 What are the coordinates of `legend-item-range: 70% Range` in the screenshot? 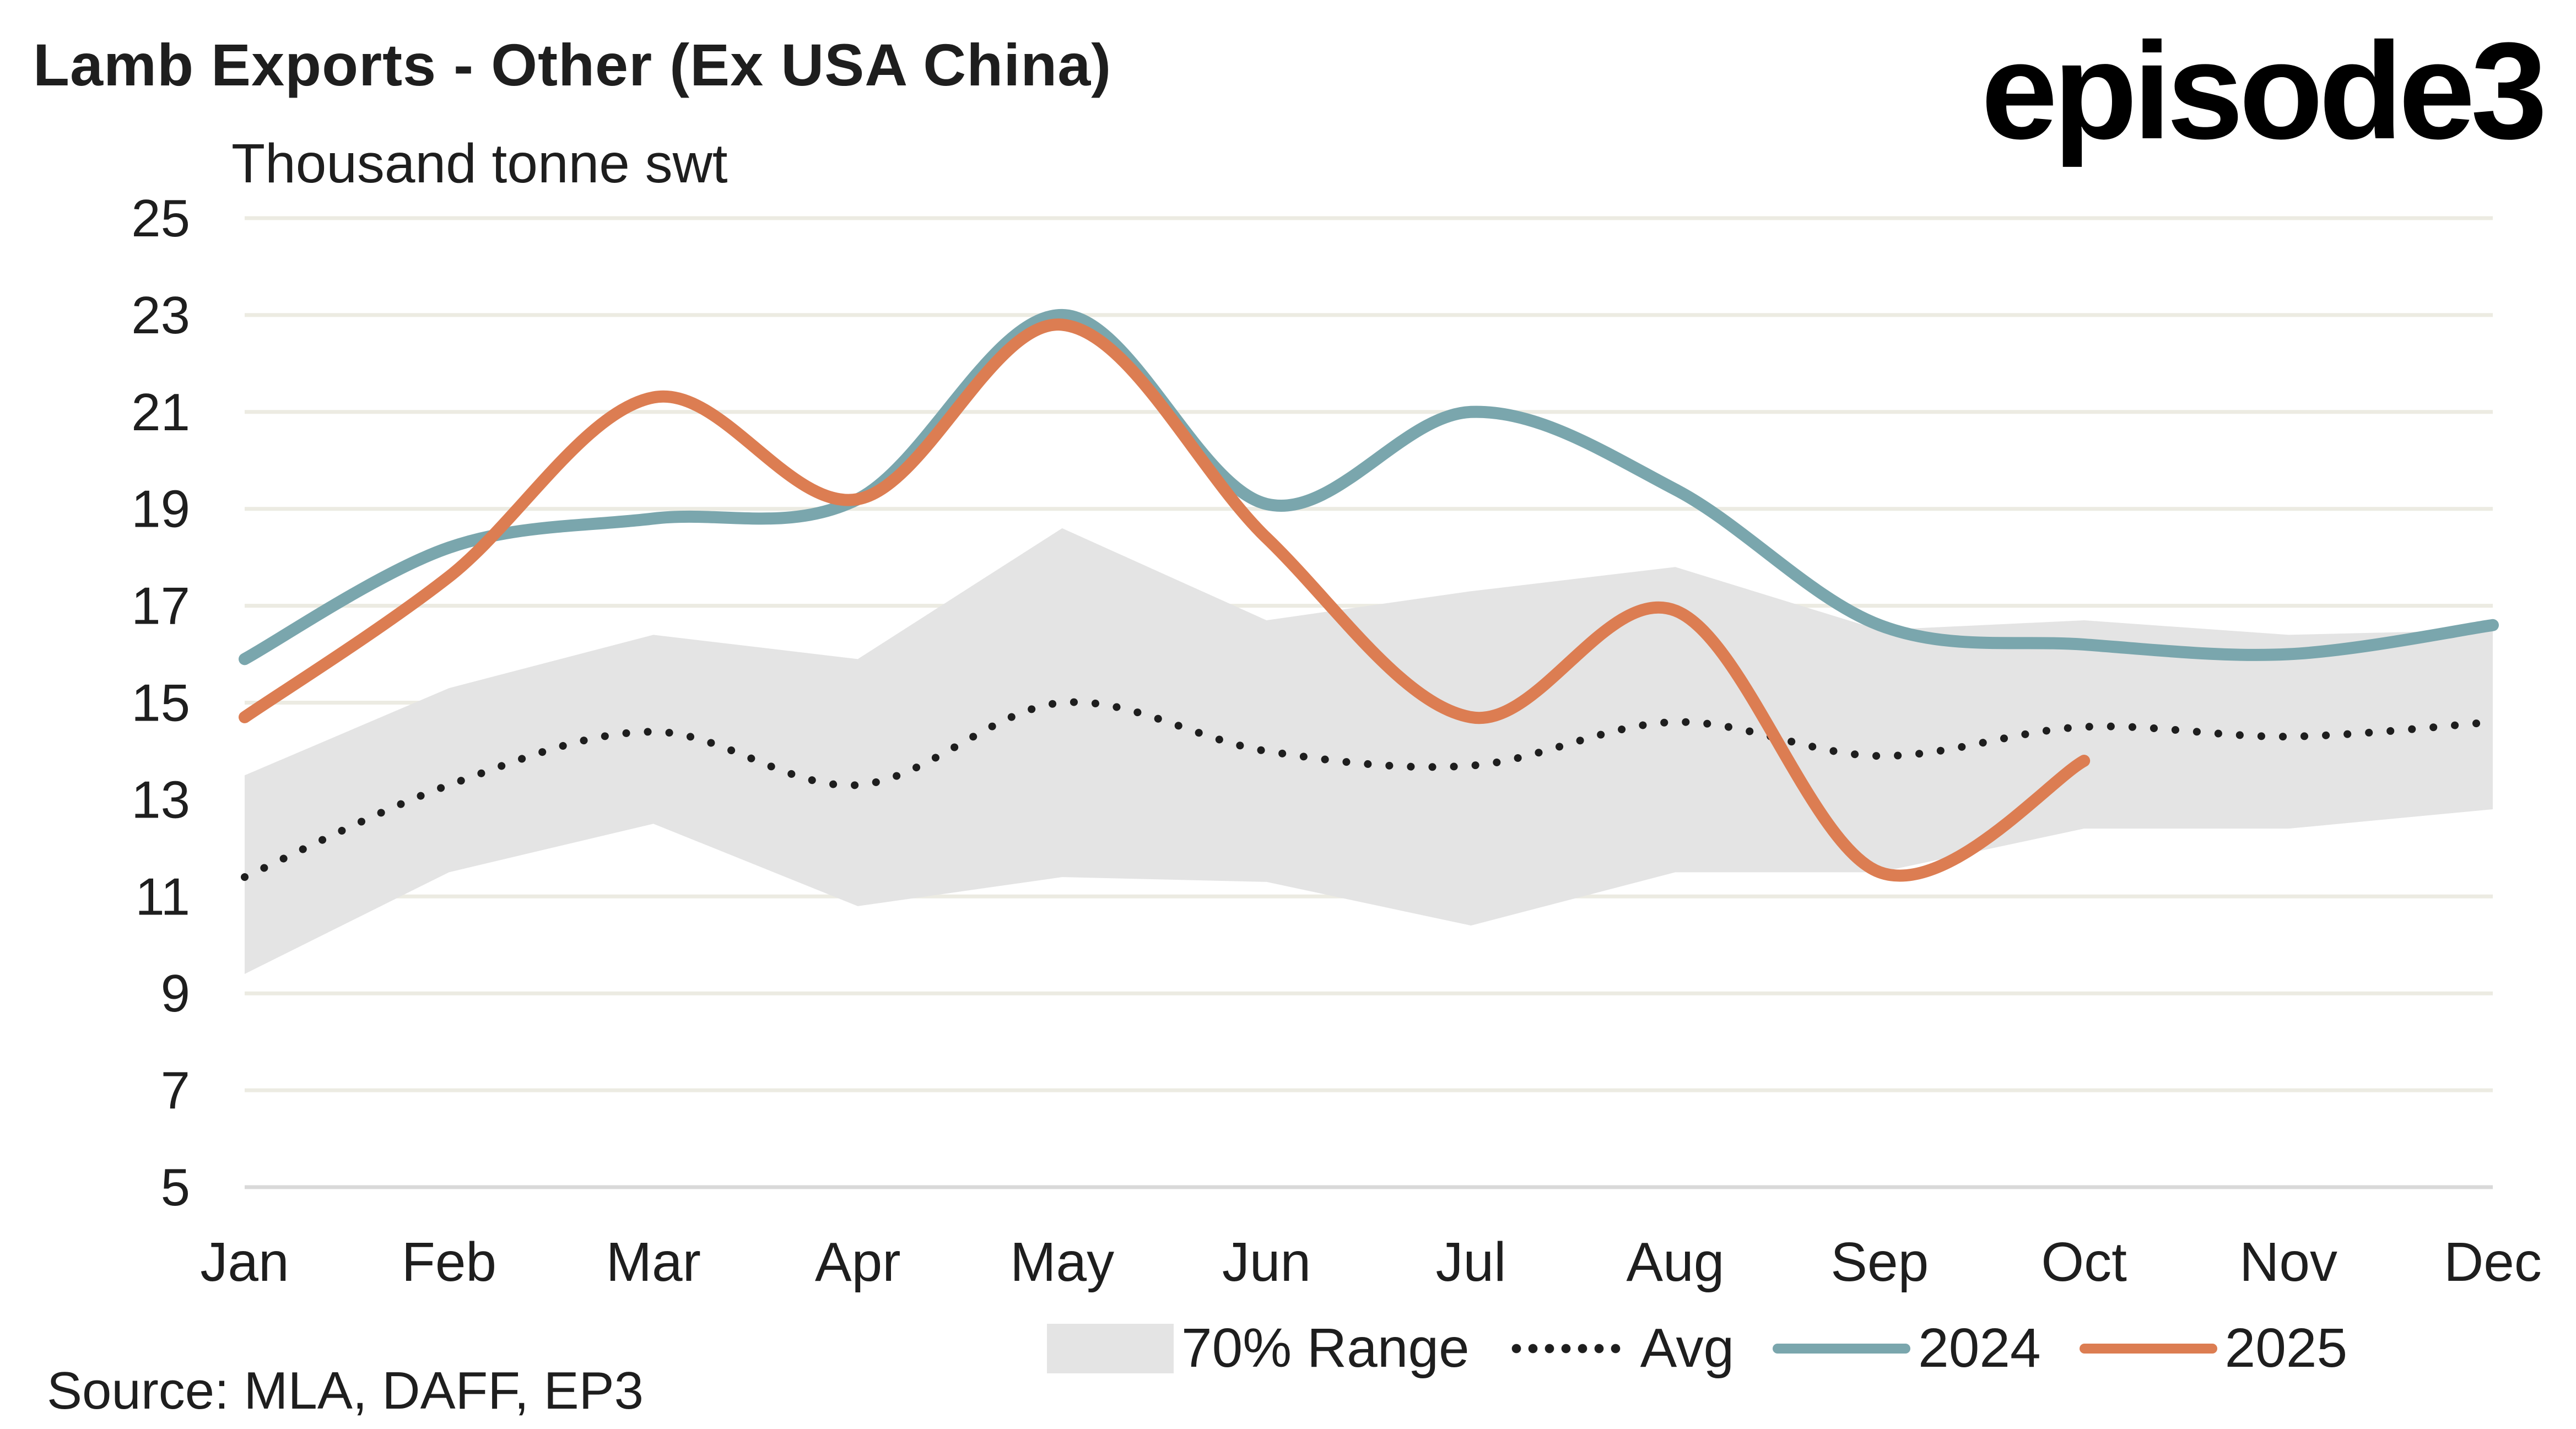 It's located at (1258, 1348).